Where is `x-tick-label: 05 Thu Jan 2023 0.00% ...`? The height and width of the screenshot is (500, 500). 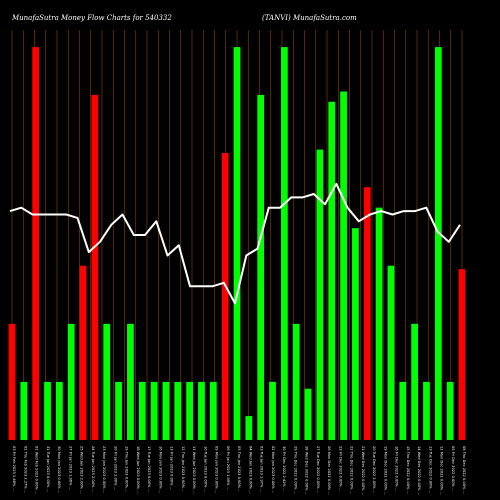
x-tick-label: 05 Thu Jan 2023 0.00% ... is located at coordinates (239, 469).